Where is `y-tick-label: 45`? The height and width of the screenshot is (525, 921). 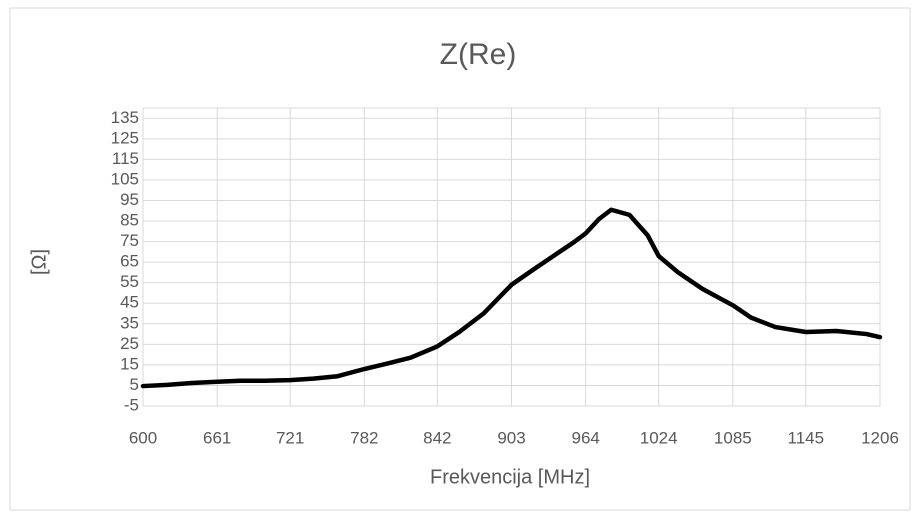 y-tick-label: 45 is located at coordinates (129, 302).